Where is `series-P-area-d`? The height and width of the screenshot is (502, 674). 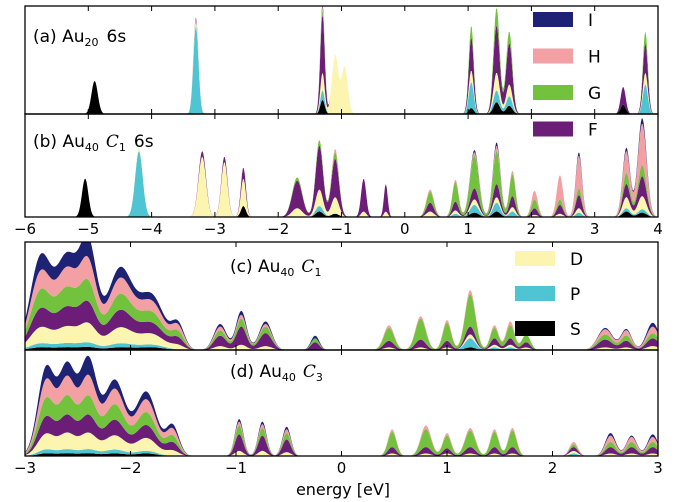 series-P-area-d is located at coordinates (341, 452).